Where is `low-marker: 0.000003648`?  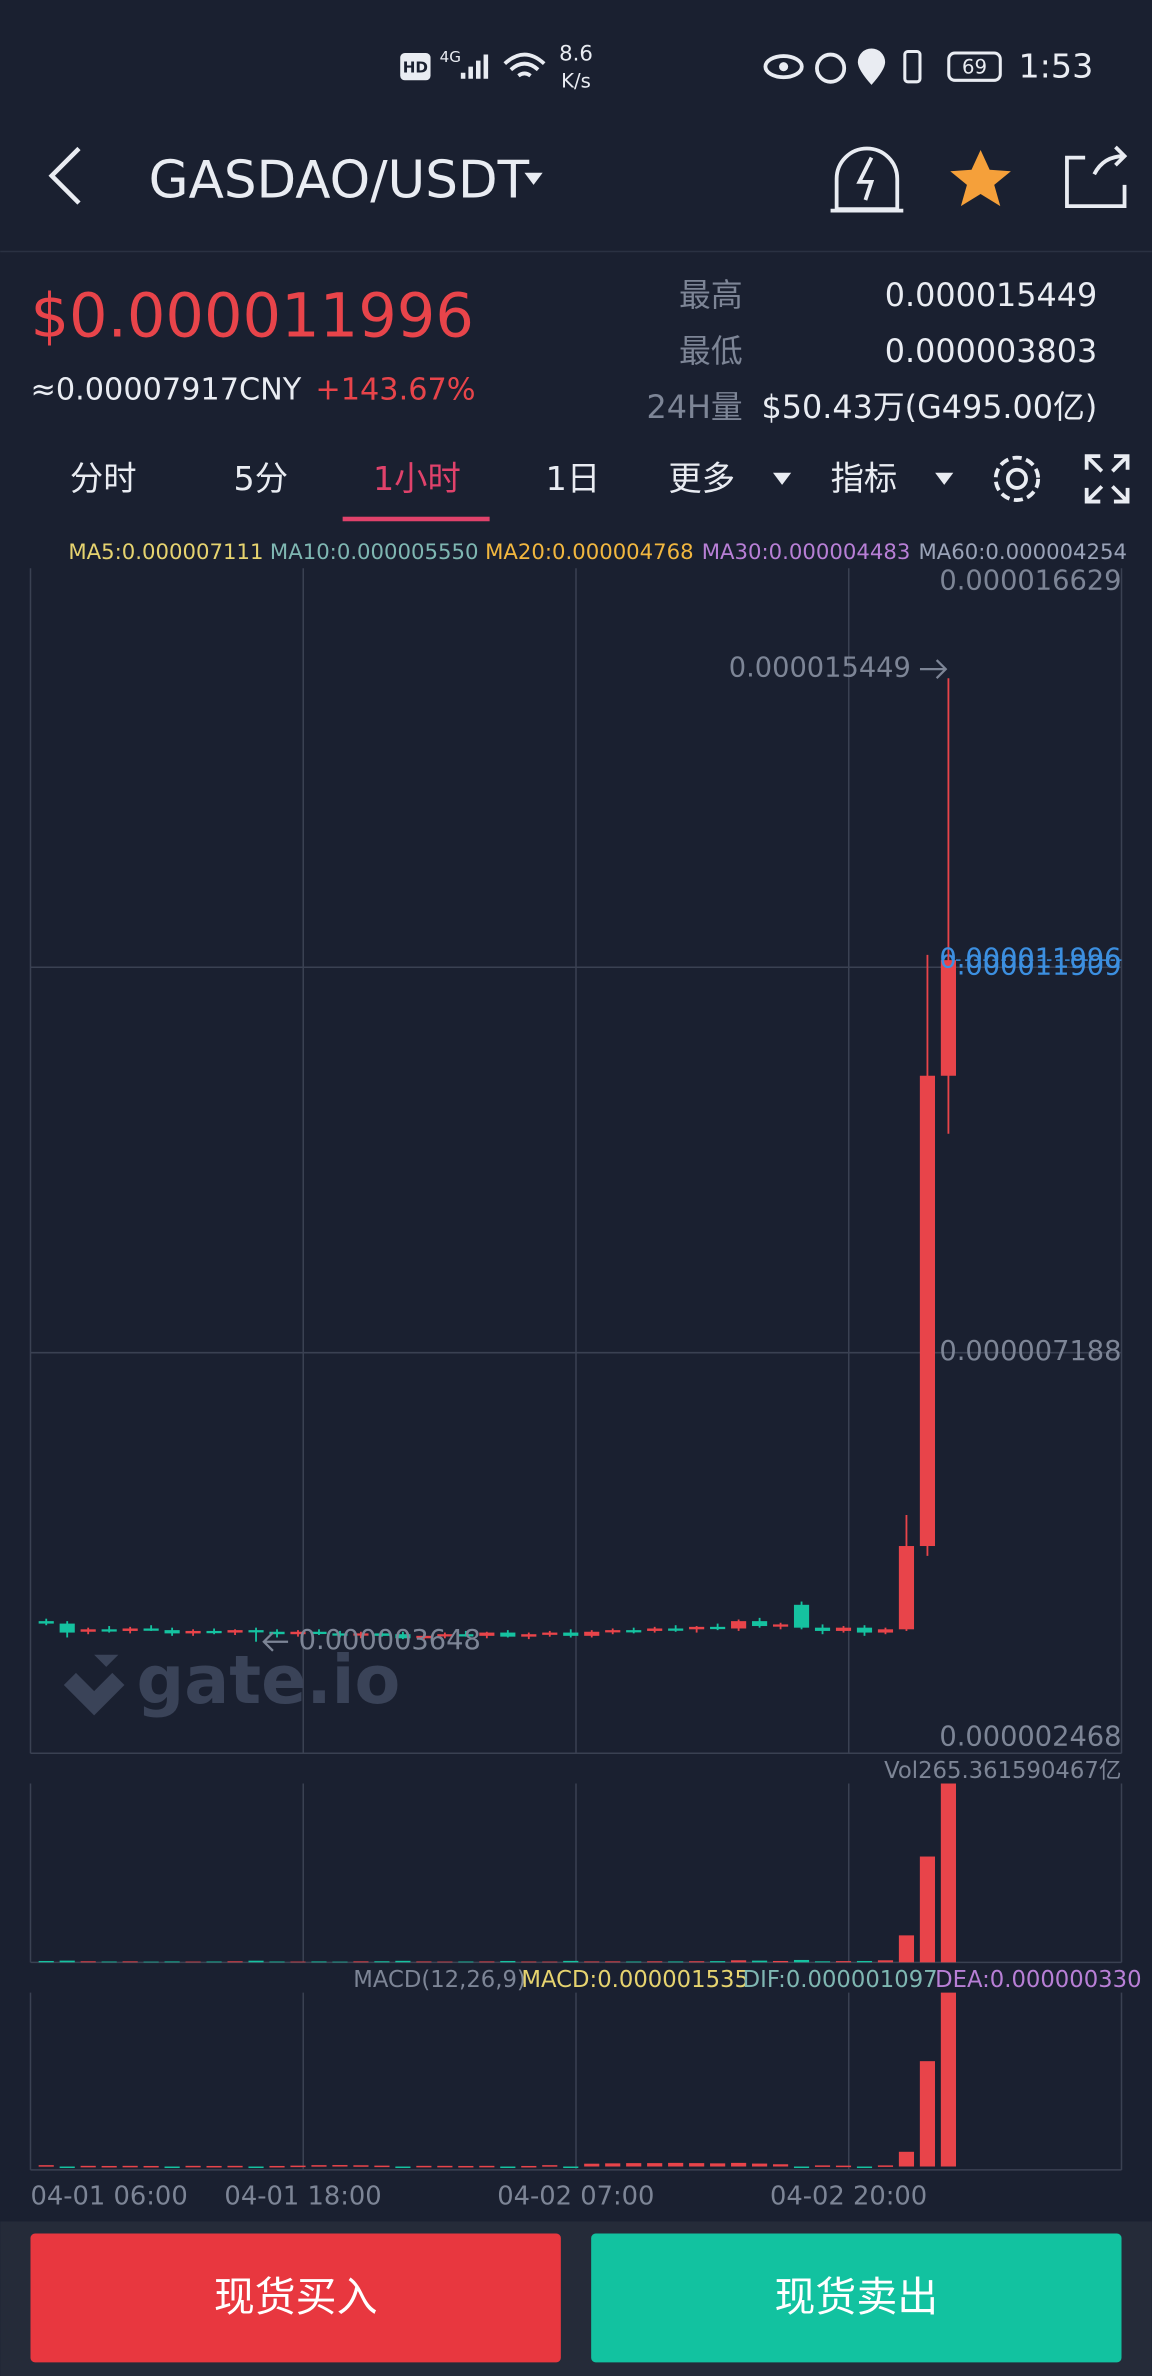
low-marker: 0.000003648 is located at coordinates (390, 1640).